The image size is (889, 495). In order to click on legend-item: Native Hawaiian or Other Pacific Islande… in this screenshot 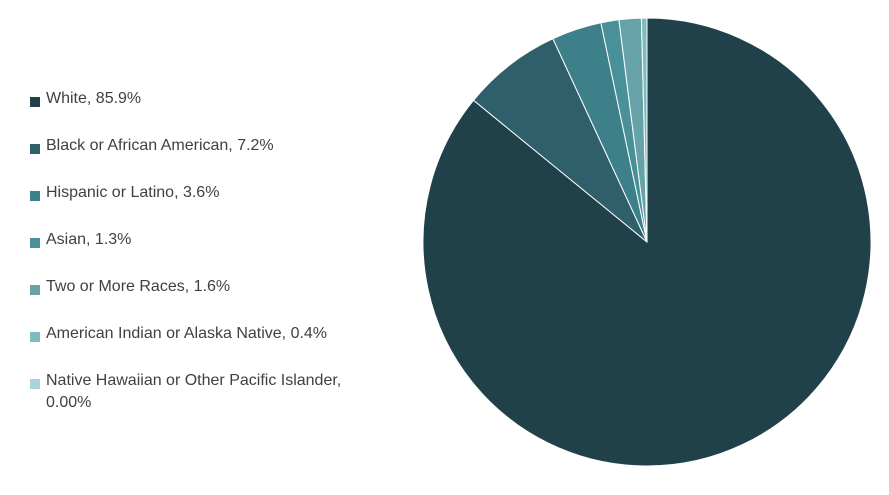, I will do `click(210, 393)`.